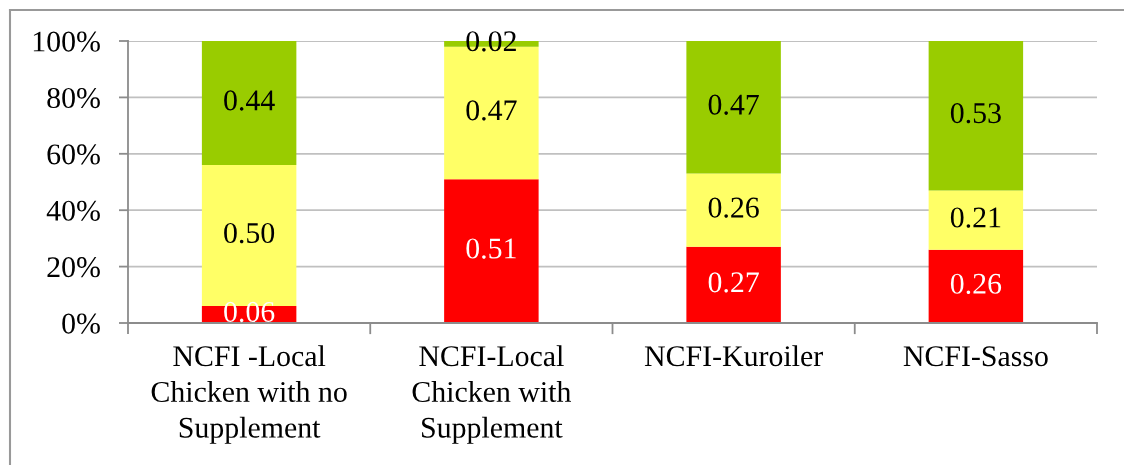  What do you see at coordinates (249, 312) in the screenshot?
I see `data-label: 0.06` at bounding box center [249, 312].